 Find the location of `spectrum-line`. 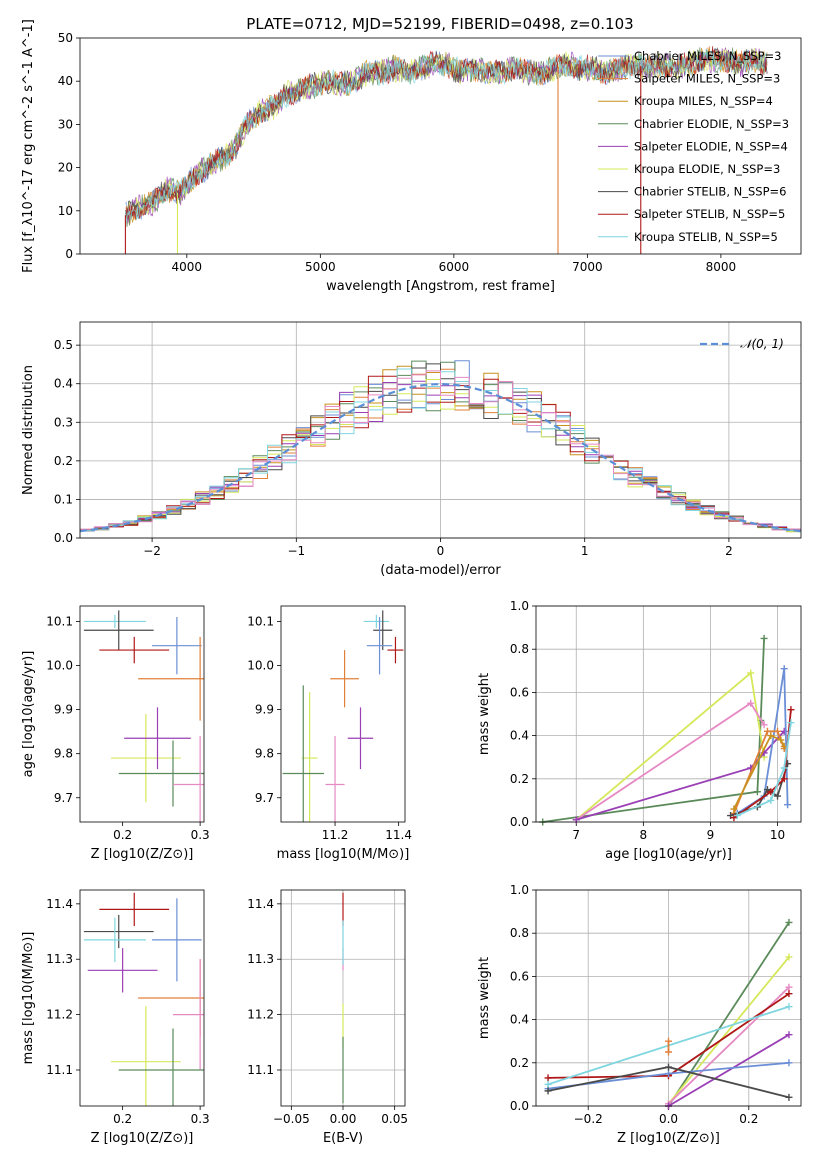

spectrum-line is located at coordinates (446, 134).